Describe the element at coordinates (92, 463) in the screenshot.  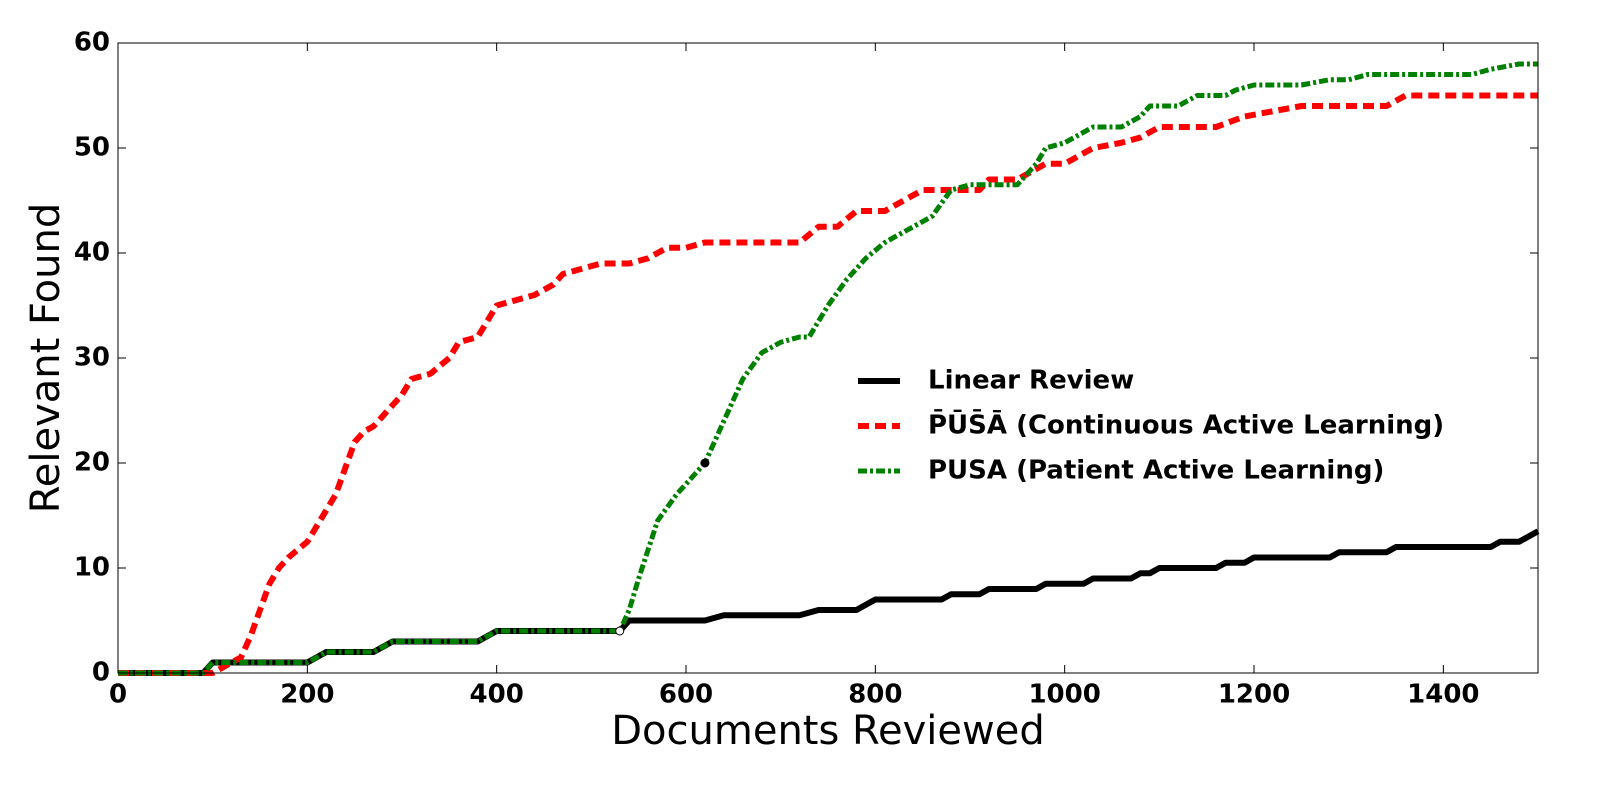
I see `y-tick-label: 20` at that location.